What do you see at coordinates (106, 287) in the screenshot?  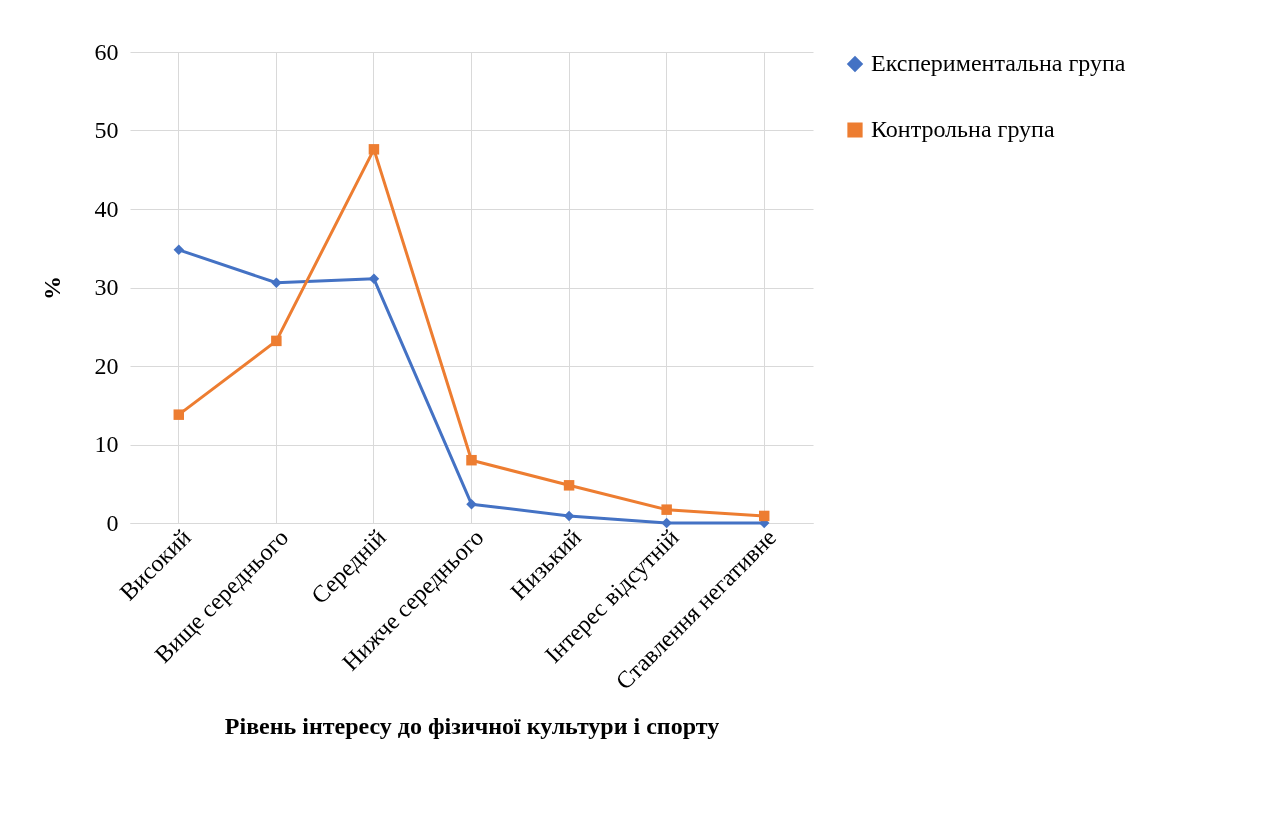 I see `y-tick-label: 30` at bounding box center [106, 287].